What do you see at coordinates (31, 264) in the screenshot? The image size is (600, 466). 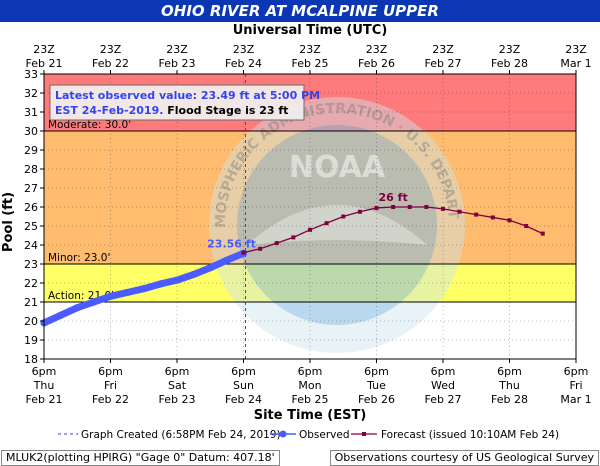 I see `y-tick-label: 23` at bounding box center [31, 264].